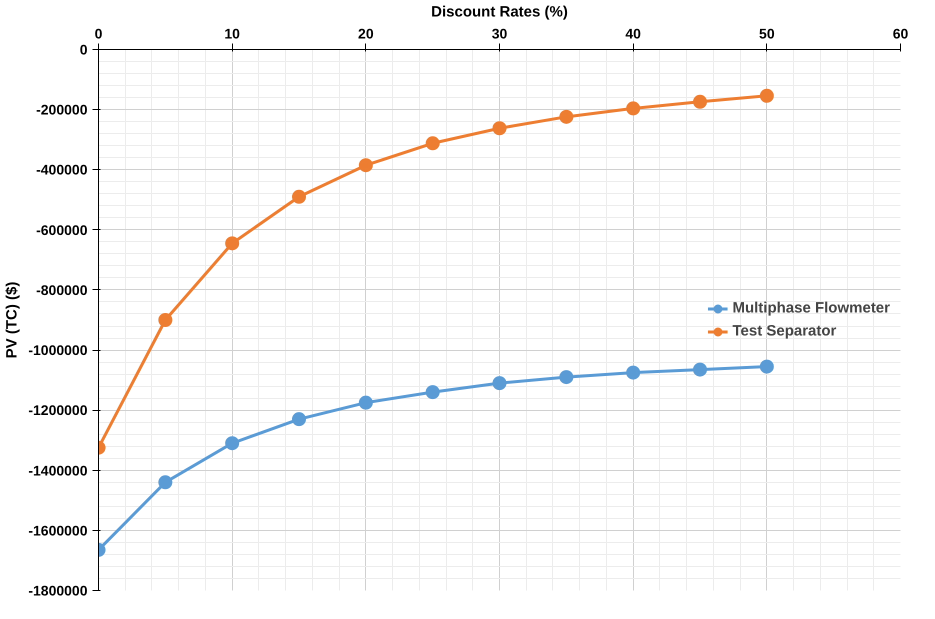  I want to click on y-tick-label: -600000, so click(62, 230).